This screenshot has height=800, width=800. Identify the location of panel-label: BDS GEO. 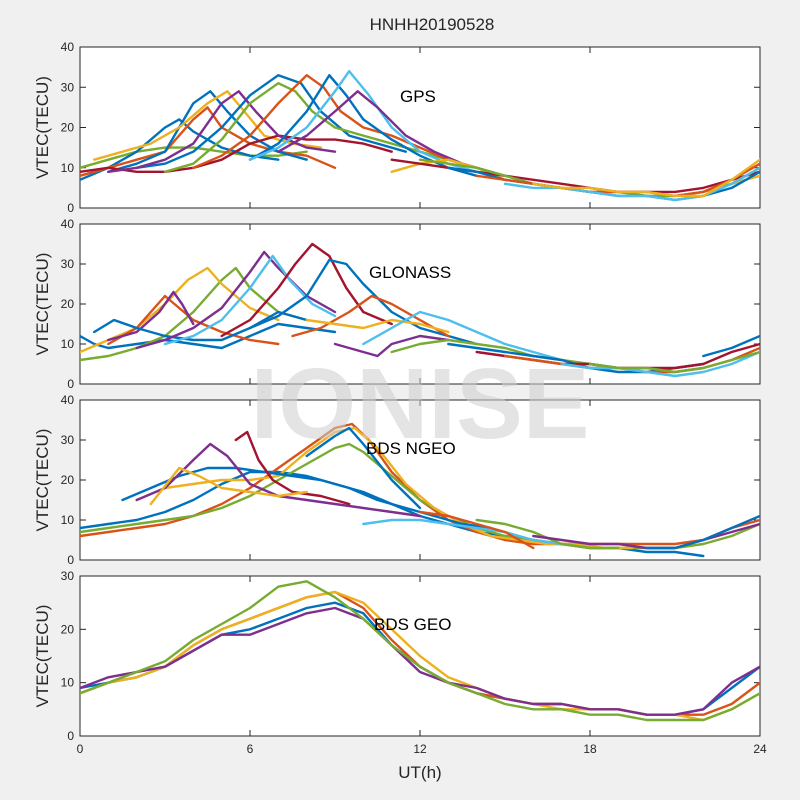
(412, 624).